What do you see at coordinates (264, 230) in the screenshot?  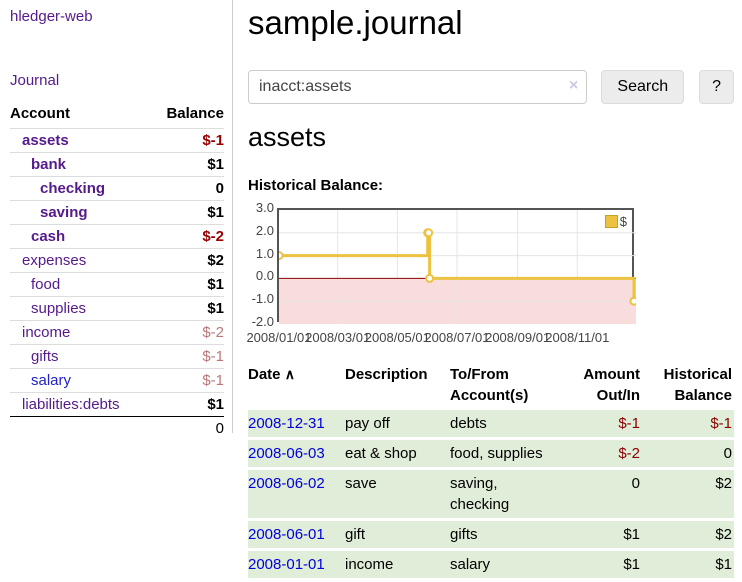 I see `y-axis-tick-label: 2.0` at bounding box center [264, 230].